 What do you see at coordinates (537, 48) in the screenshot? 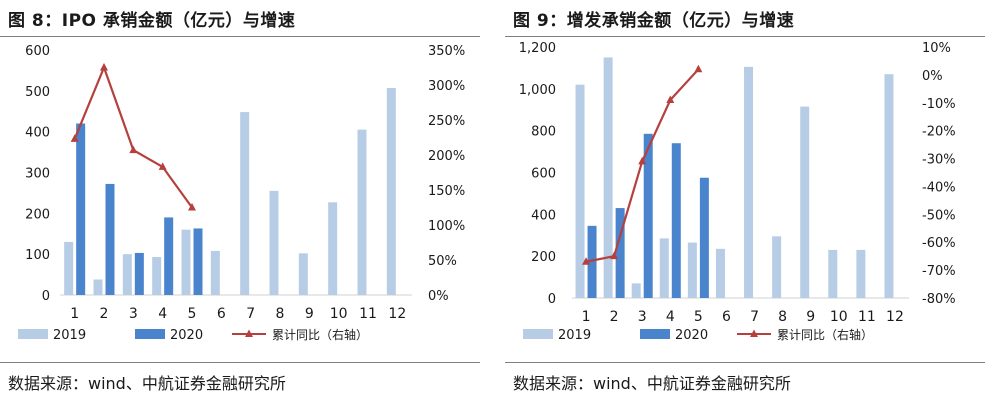
I see `y-left-tick-label: 1,200` at bounding box center [537, 48].